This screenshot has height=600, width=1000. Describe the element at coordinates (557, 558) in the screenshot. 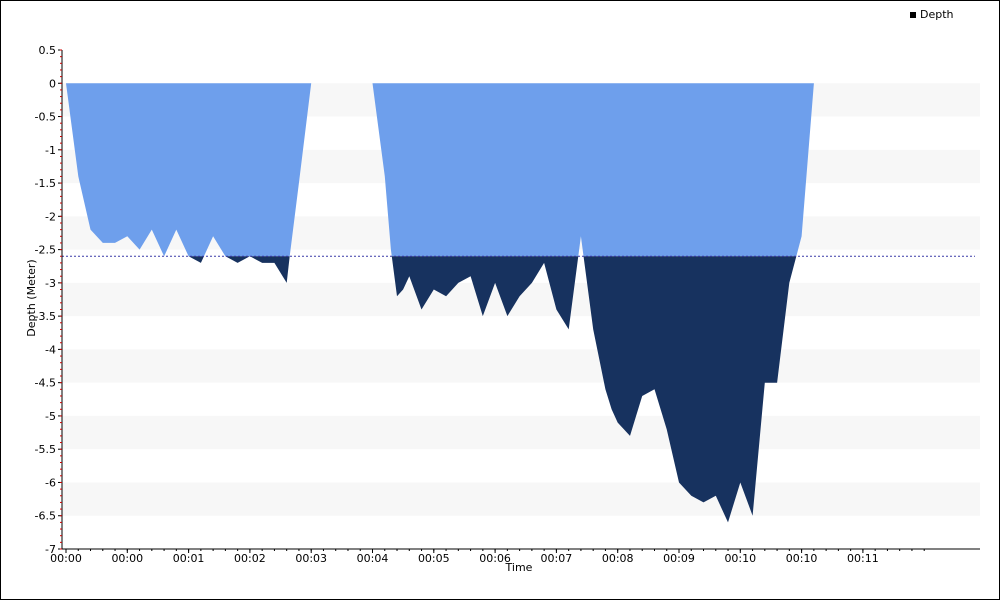

I see `x-tick-label: 00:07` at that location.